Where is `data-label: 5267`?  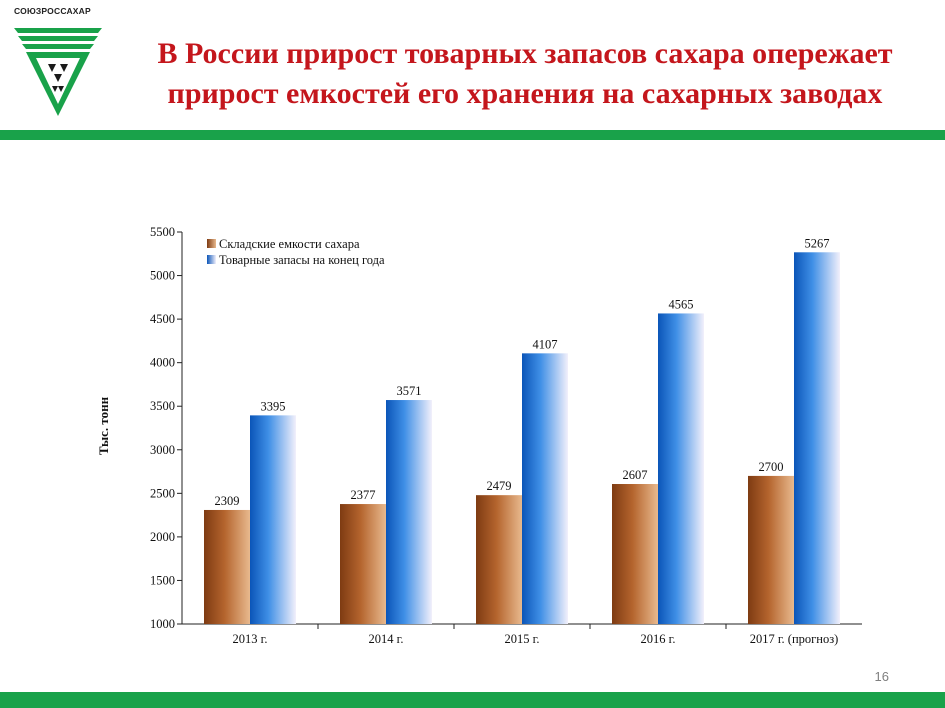 data-label: 5267 is located at coordinates (817, 243).